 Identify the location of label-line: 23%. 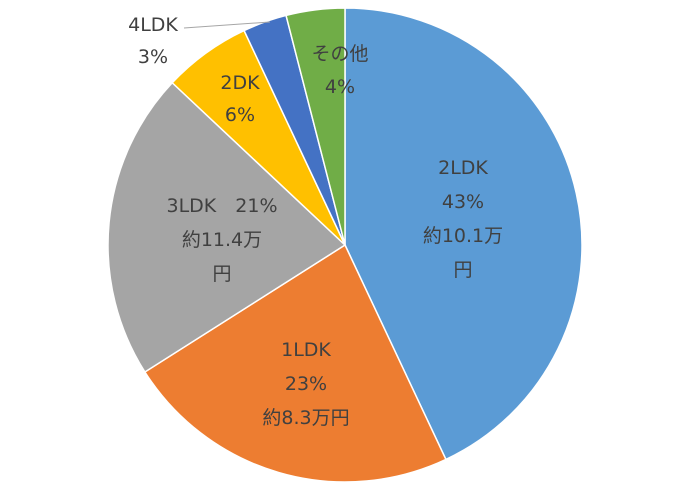
(306, 384).